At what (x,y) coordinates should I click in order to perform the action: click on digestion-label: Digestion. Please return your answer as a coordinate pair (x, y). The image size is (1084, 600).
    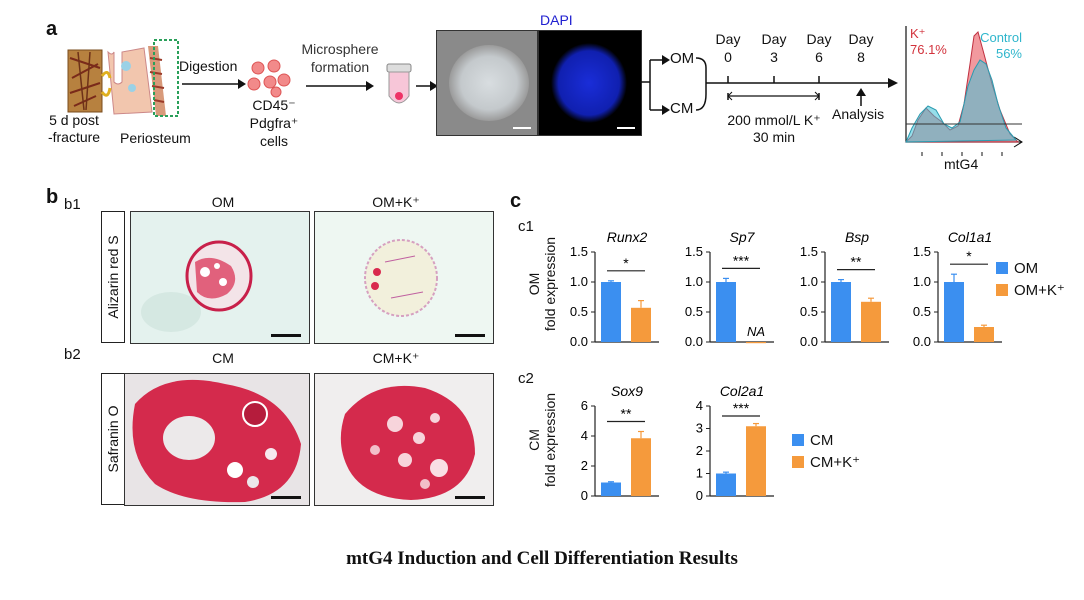
    Looking at the image, I should click on (208, 66).